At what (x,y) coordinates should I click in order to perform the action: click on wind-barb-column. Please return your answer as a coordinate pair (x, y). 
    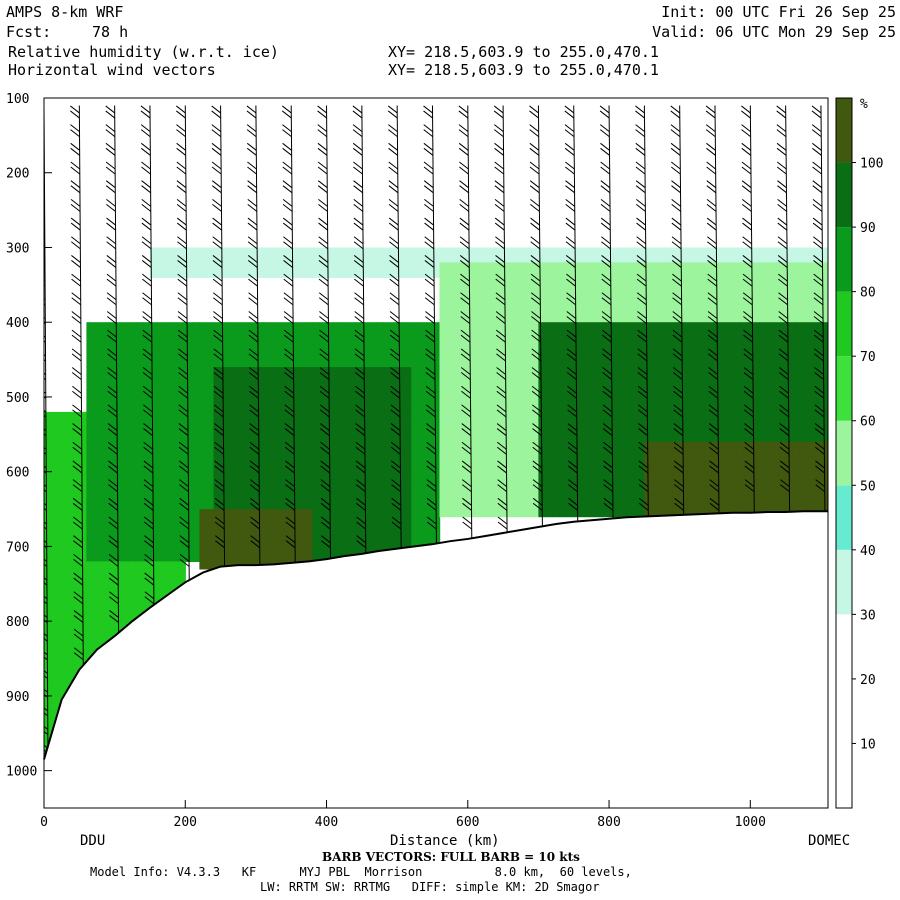
    Looking at the image, I should click on (147, 356).